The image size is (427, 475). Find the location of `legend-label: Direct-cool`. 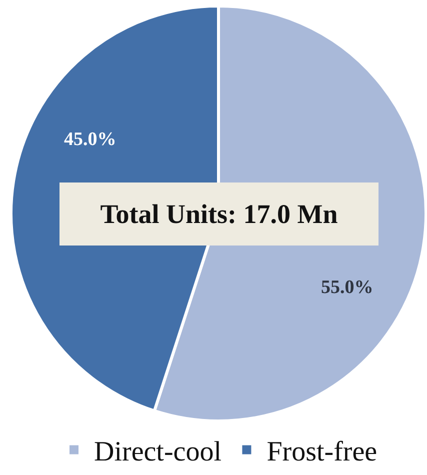

legend-label: Direct-cool is located at coordinates (158, 452).